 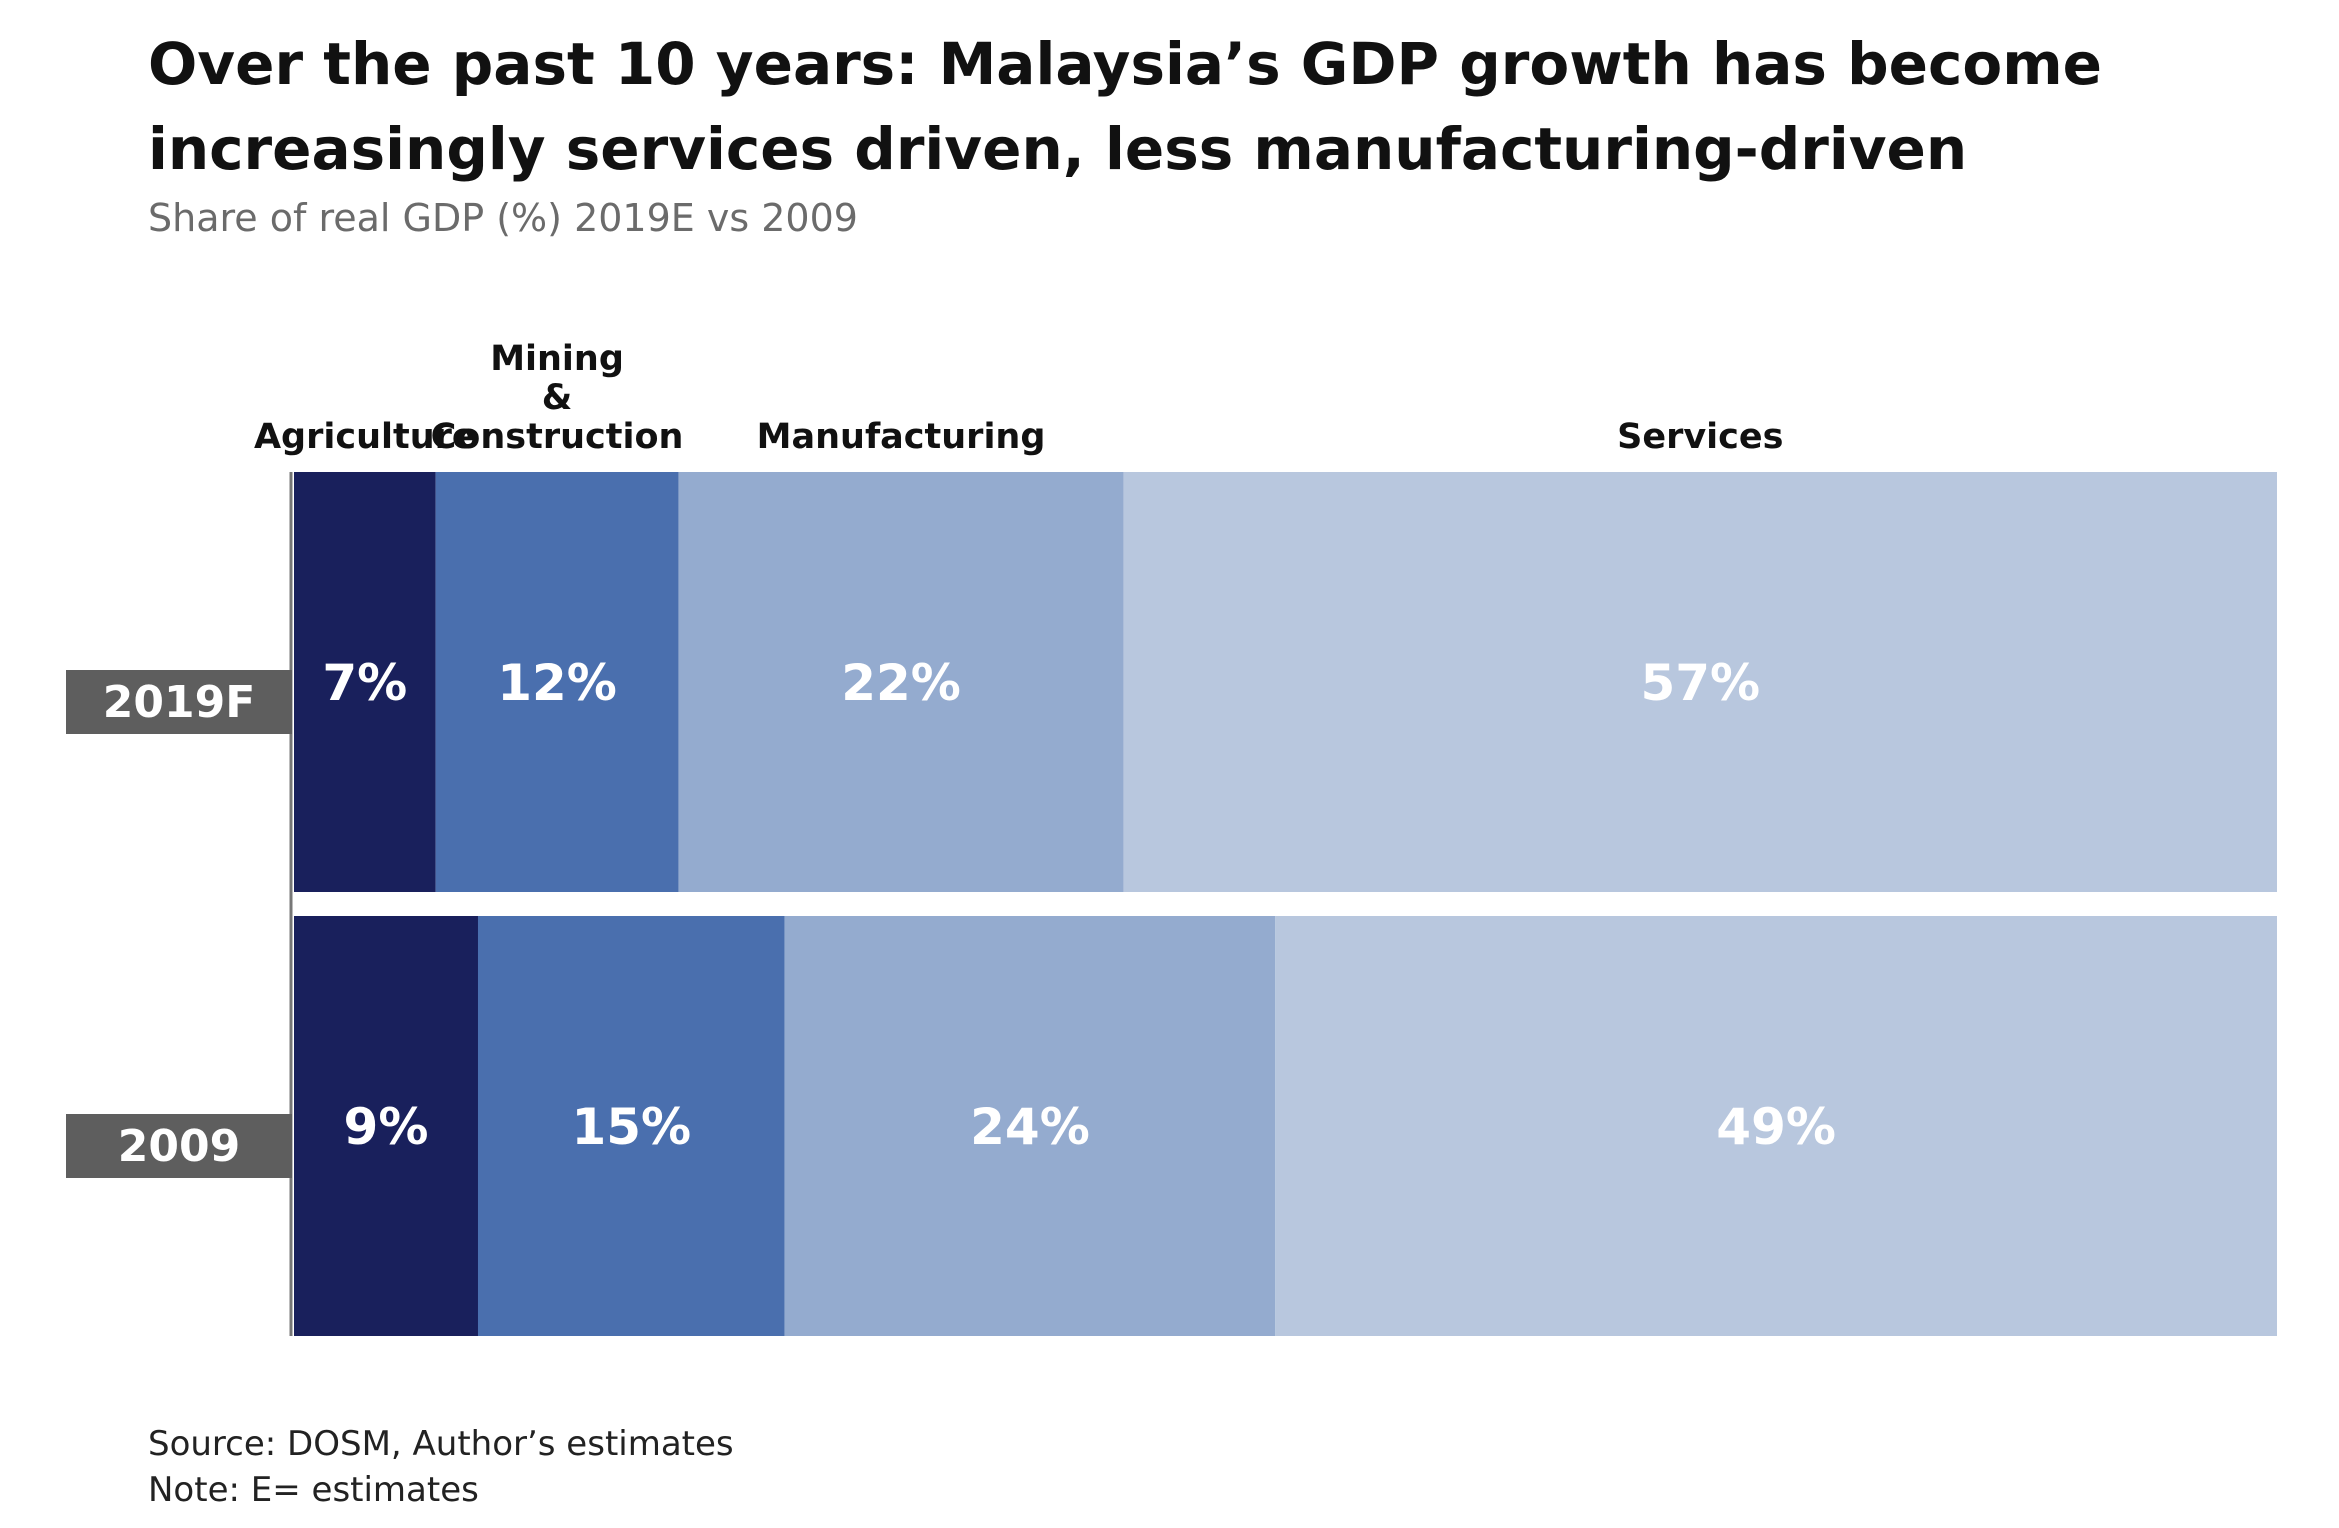 I want to click on data-label-agriculture-2019f: 7%, so click(x=364, y=683).